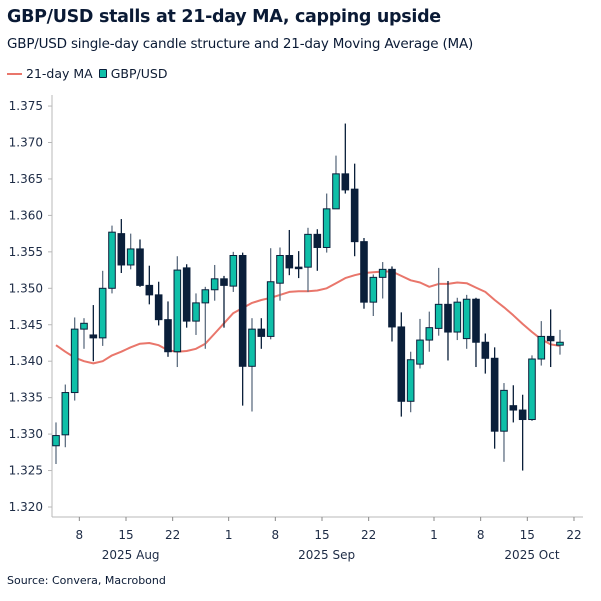 The image size is (601, 601). What do you see at coordinates (26, 252) in the screenshot?
I see `y-tick-label: 1.355` at bounding box center [26, 252].